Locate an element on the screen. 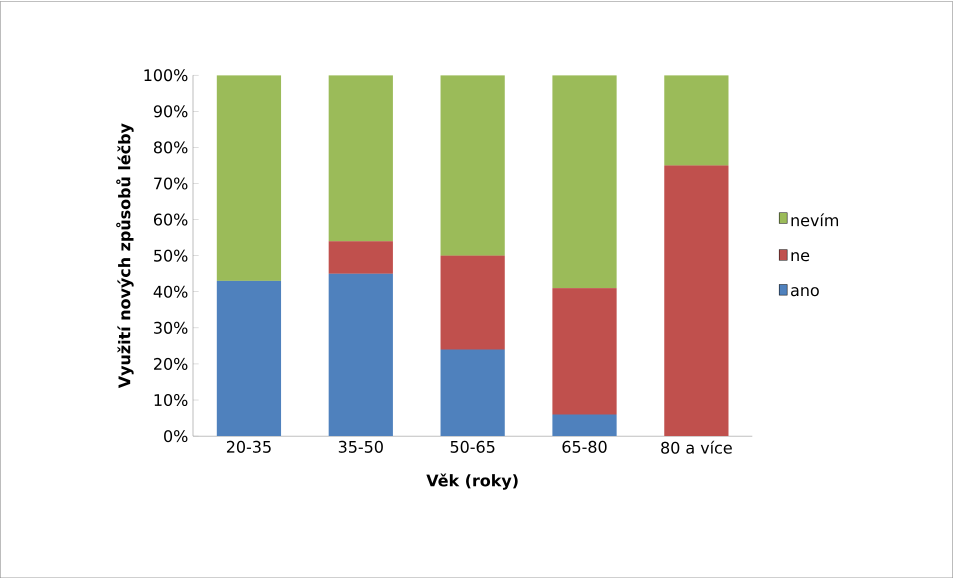  y-tick-label: 30% is located at coordinates (171, 328).